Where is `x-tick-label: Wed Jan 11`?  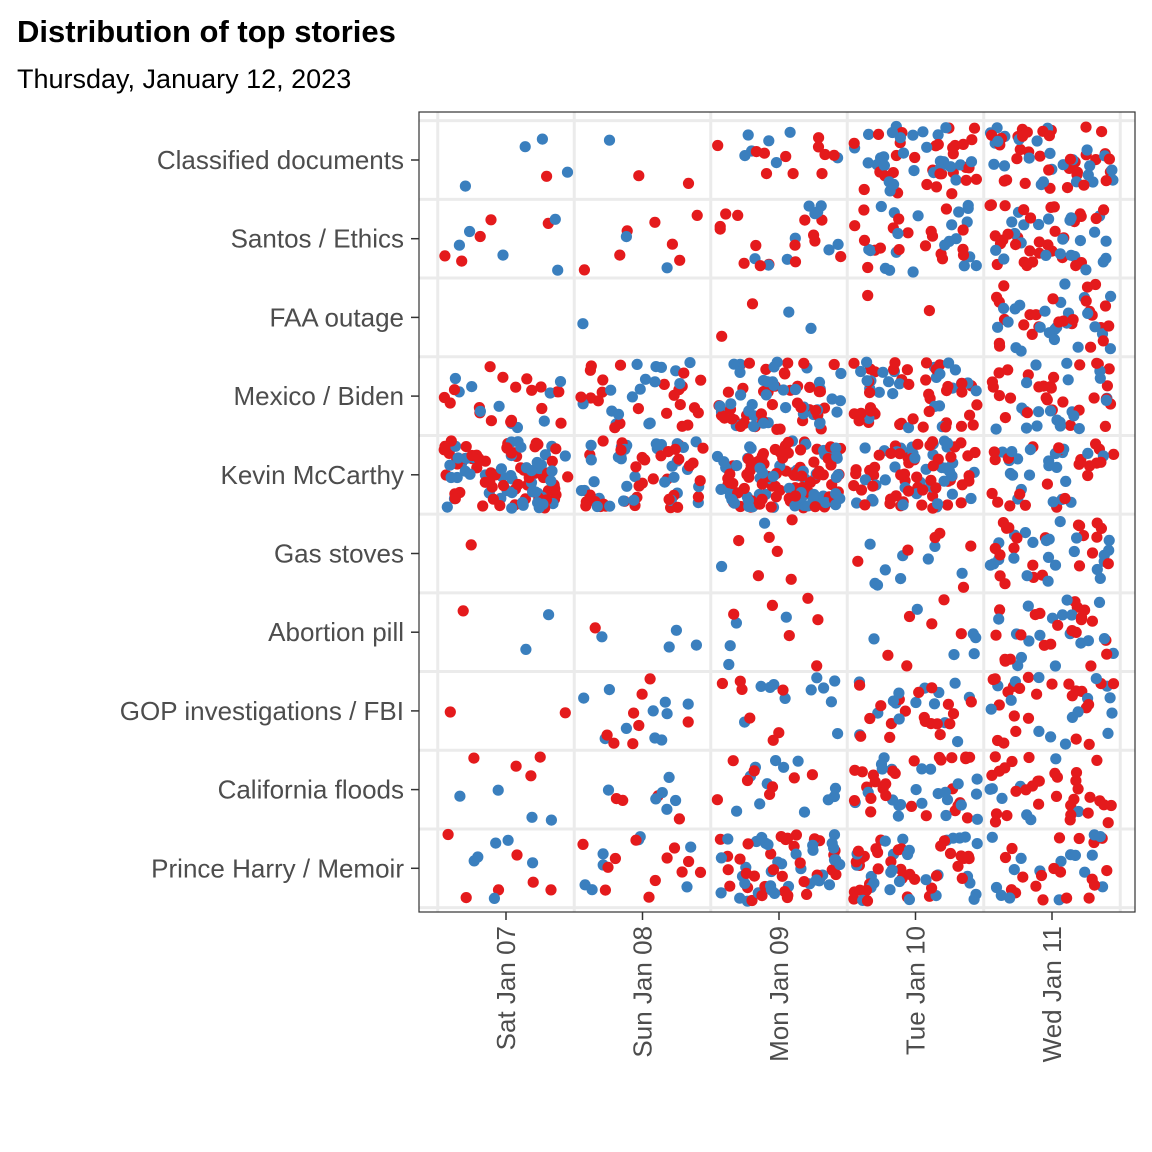 x-tick-label: Wed Jan 11 is located at coordinates (1052, 994).